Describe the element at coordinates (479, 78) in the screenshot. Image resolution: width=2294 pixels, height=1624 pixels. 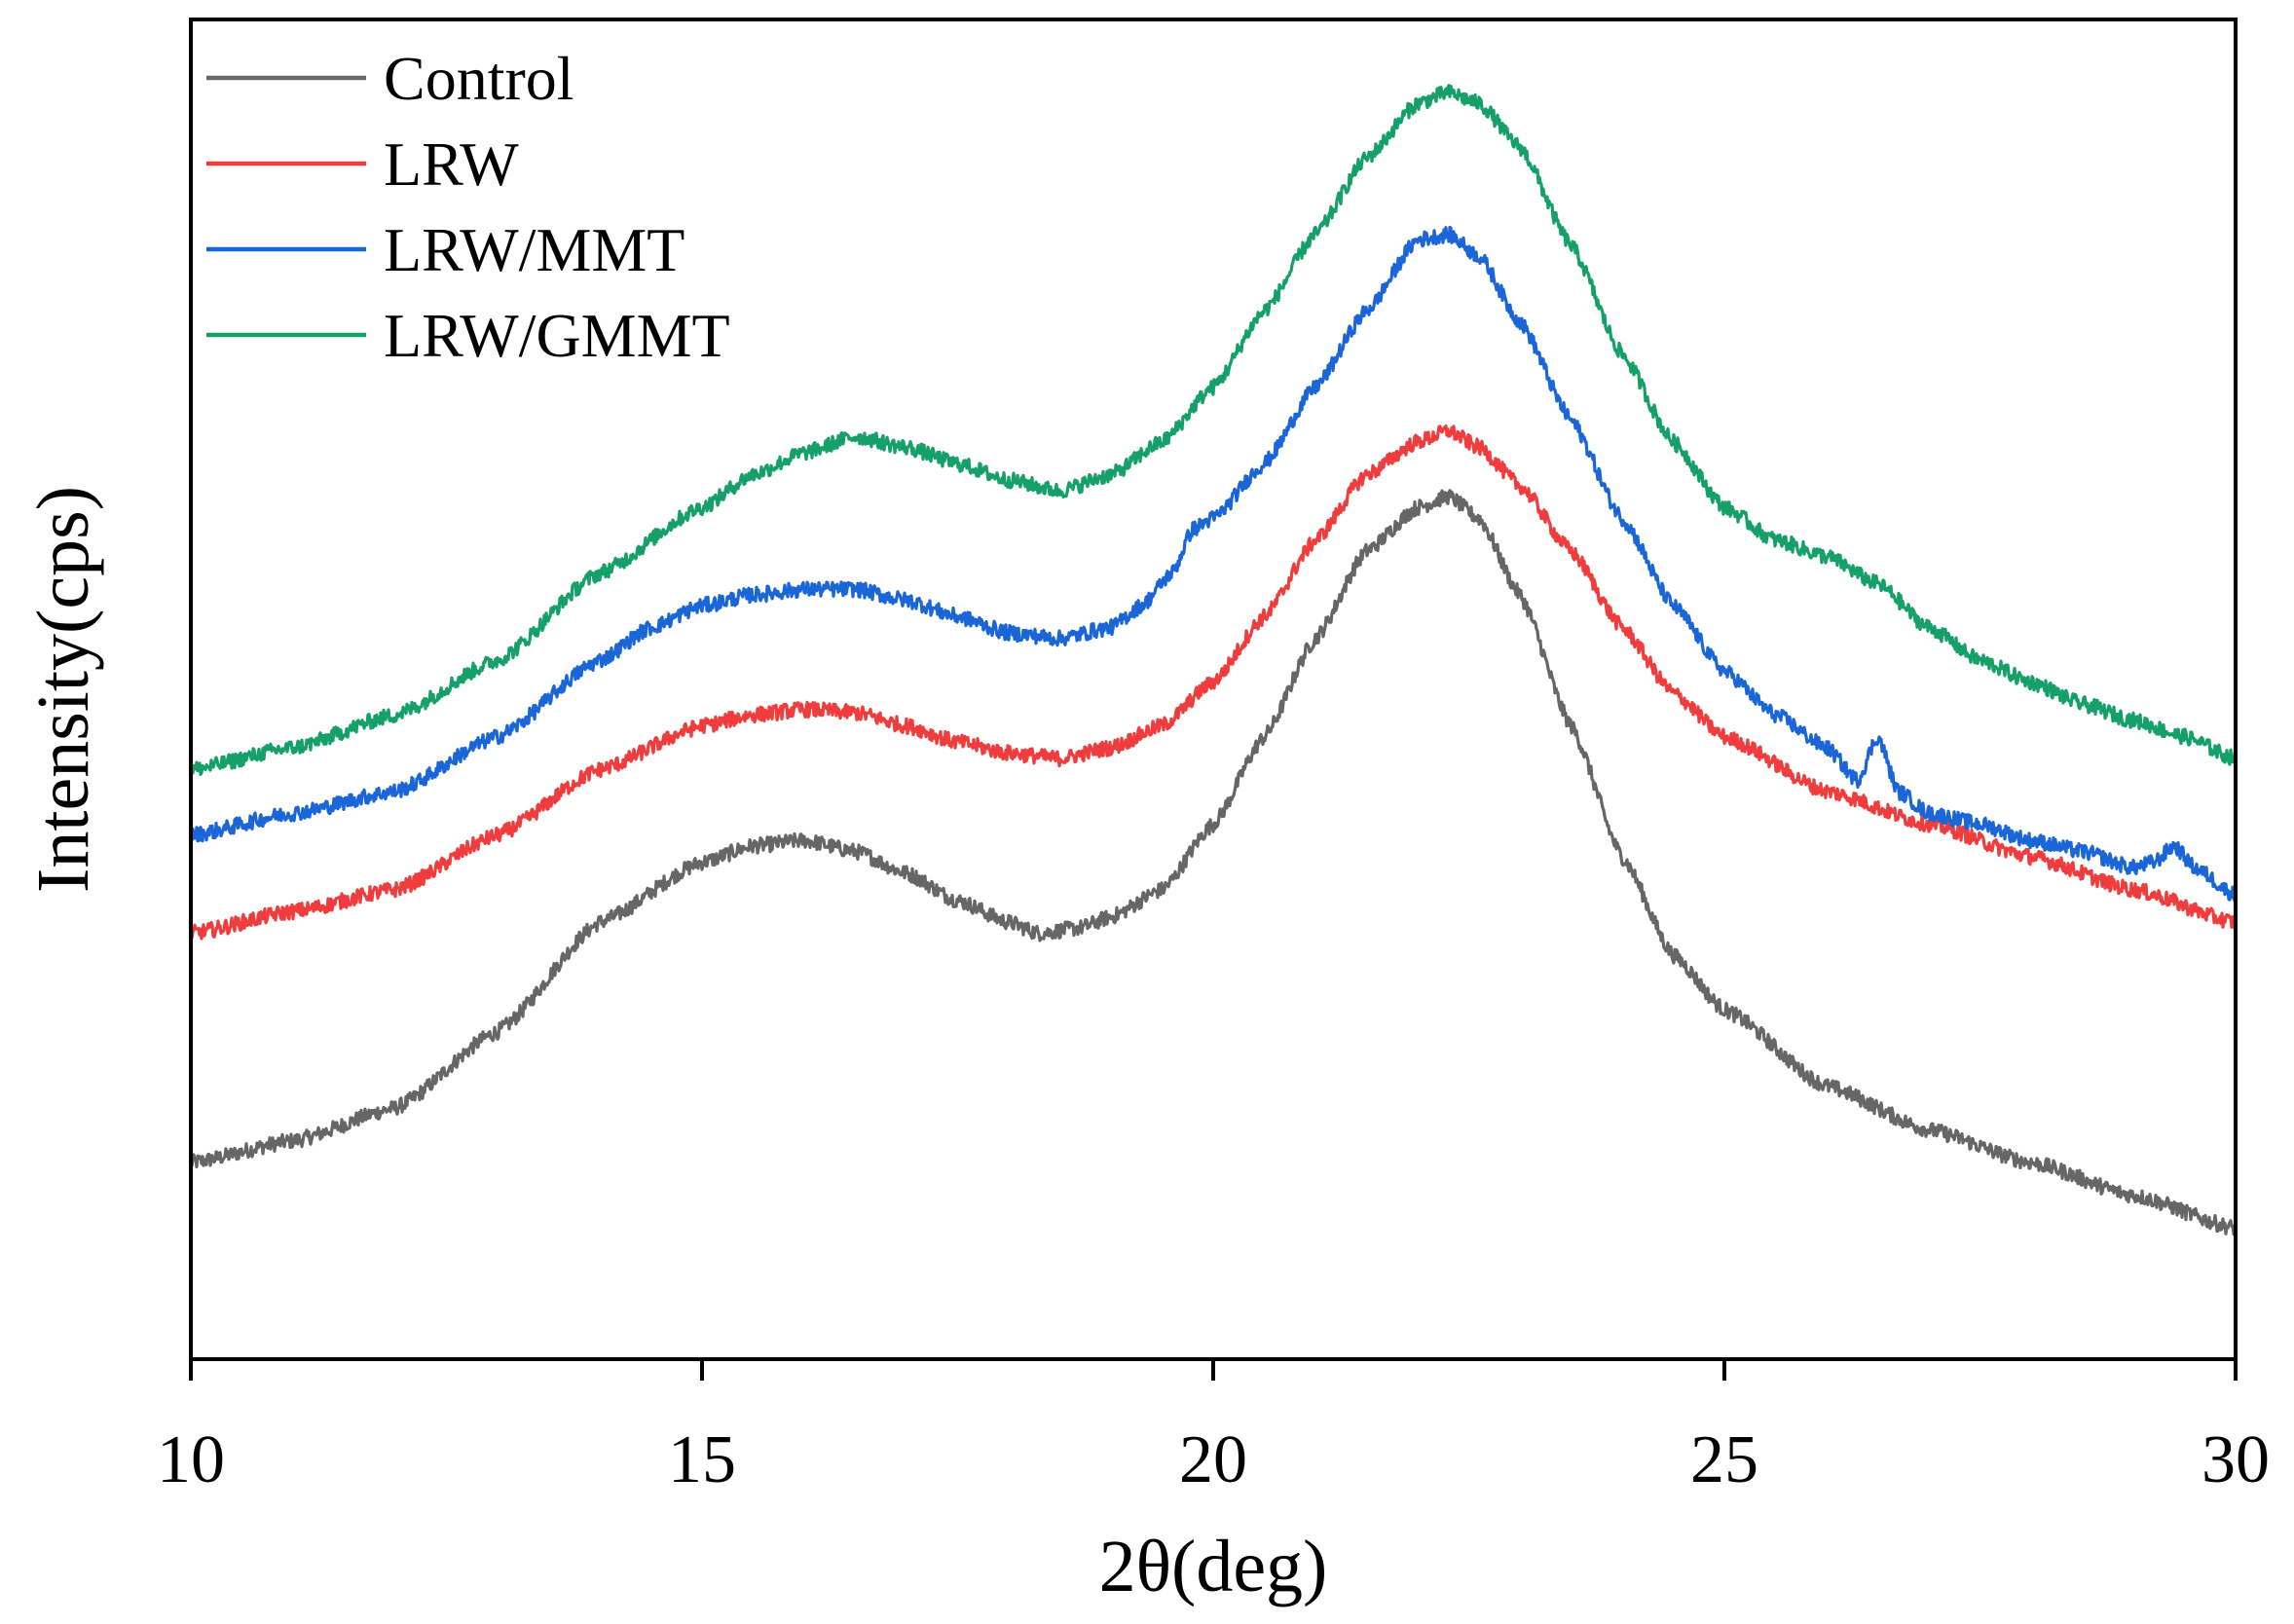
I see `legend-label: Control` at that location.